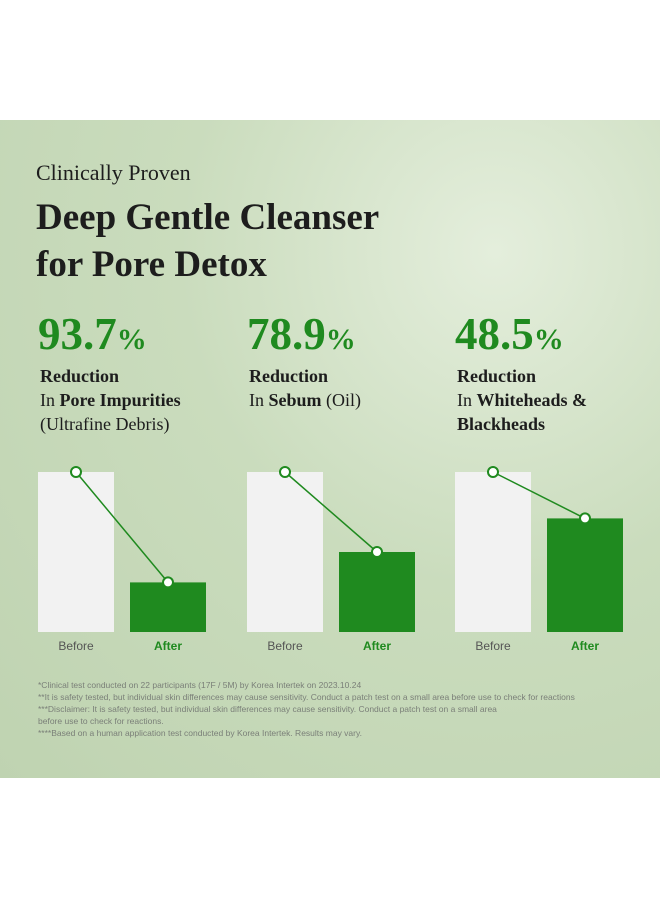  Describe the element at coordinates (295, 400) in the screenshot. I see `stat-label-text: Sebum` at that location.